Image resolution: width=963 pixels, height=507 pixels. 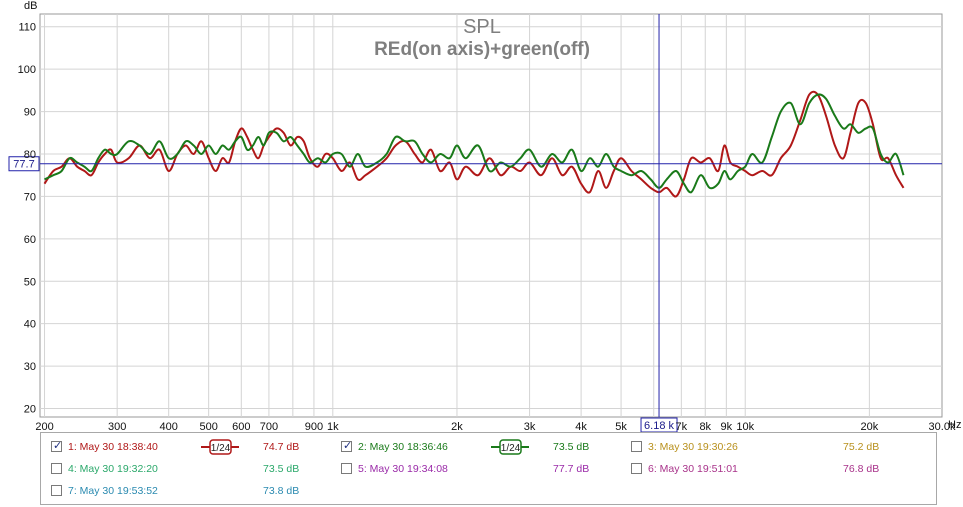 I want to click on legend-value: 76.8 dB, so click(x=861, y=469).